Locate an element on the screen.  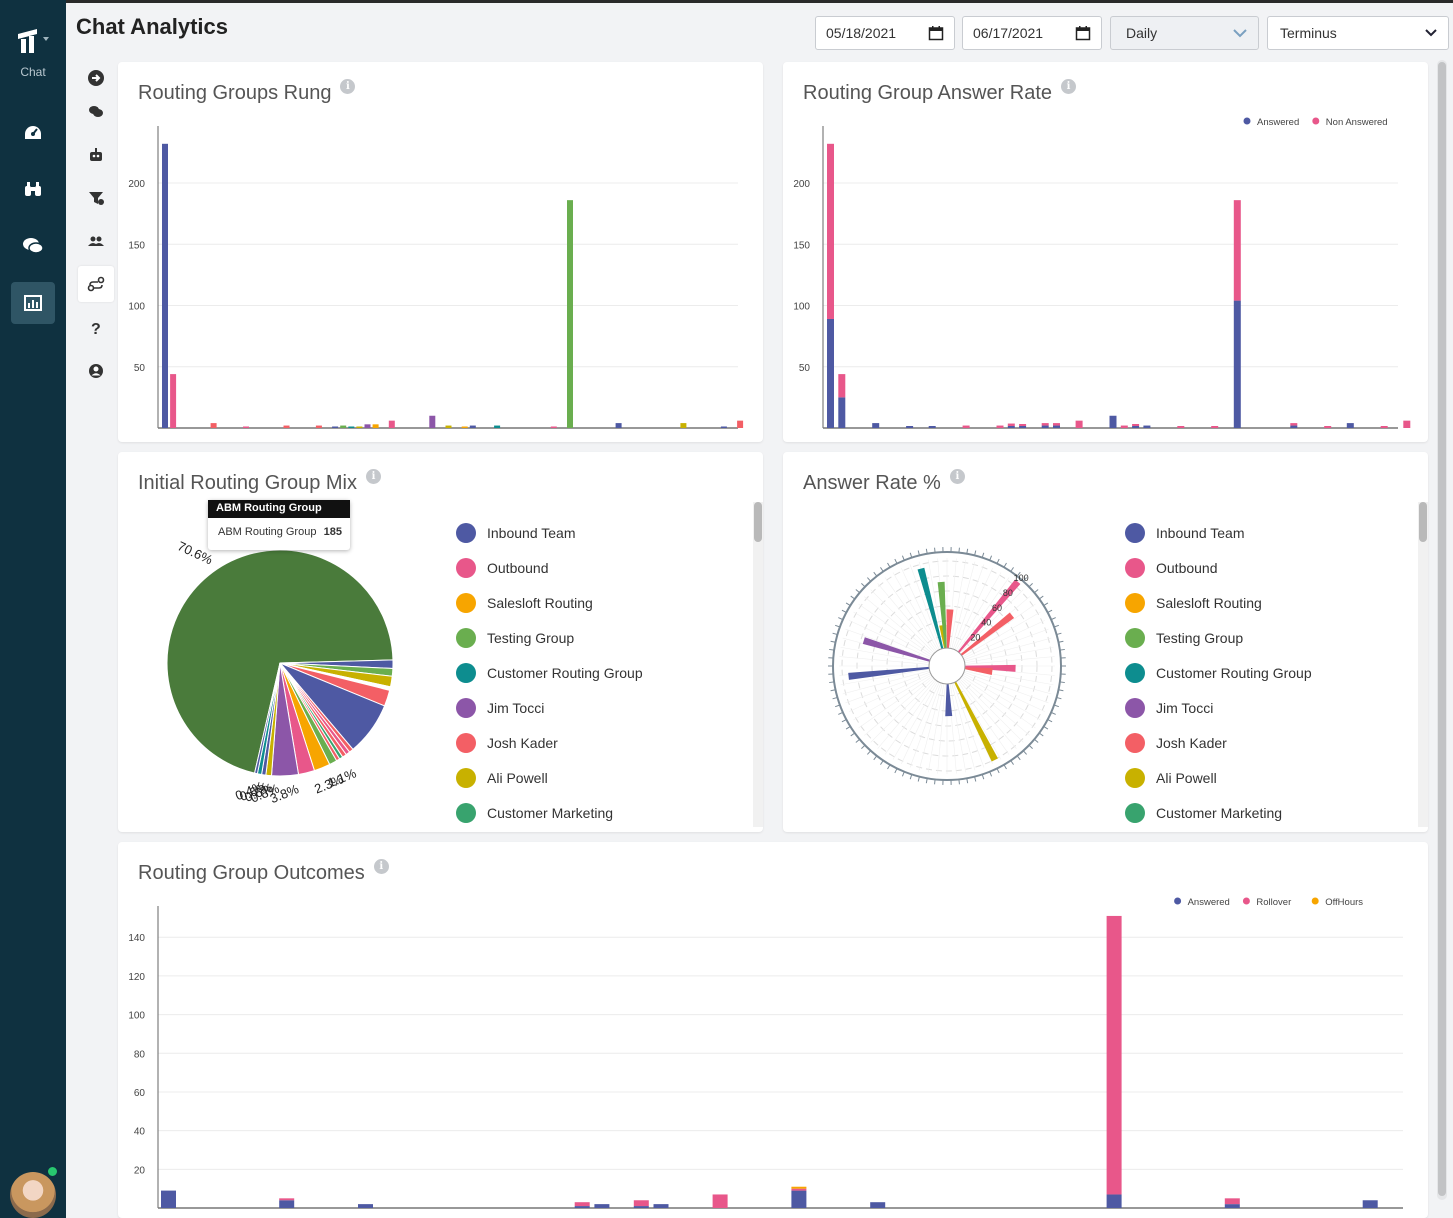
chat-bubbles-icon is located at coordinates (33, 246).